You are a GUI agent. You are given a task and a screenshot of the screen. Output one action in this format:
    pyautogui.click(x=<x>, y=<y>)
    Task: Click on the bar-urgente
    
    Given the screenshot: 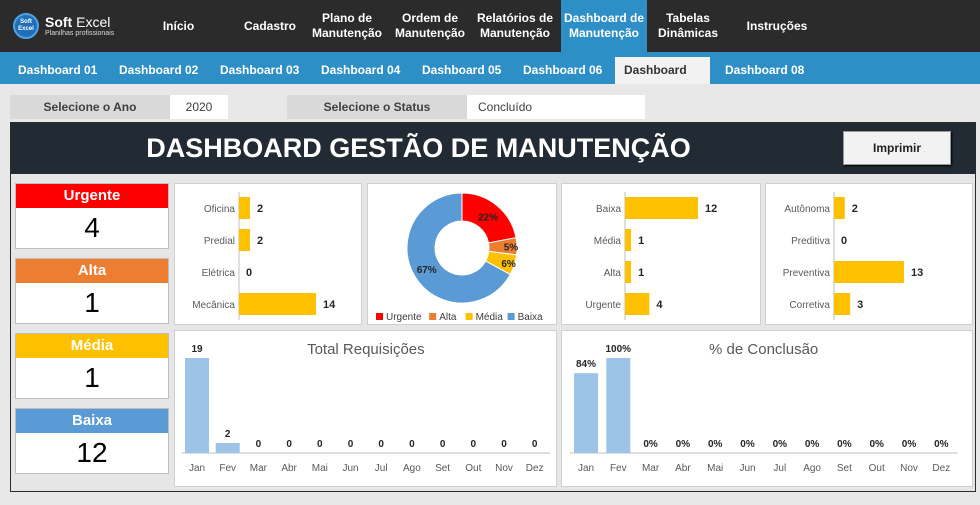 What is the action you would take?
    pyautogui.click(x=637, y=304)
    